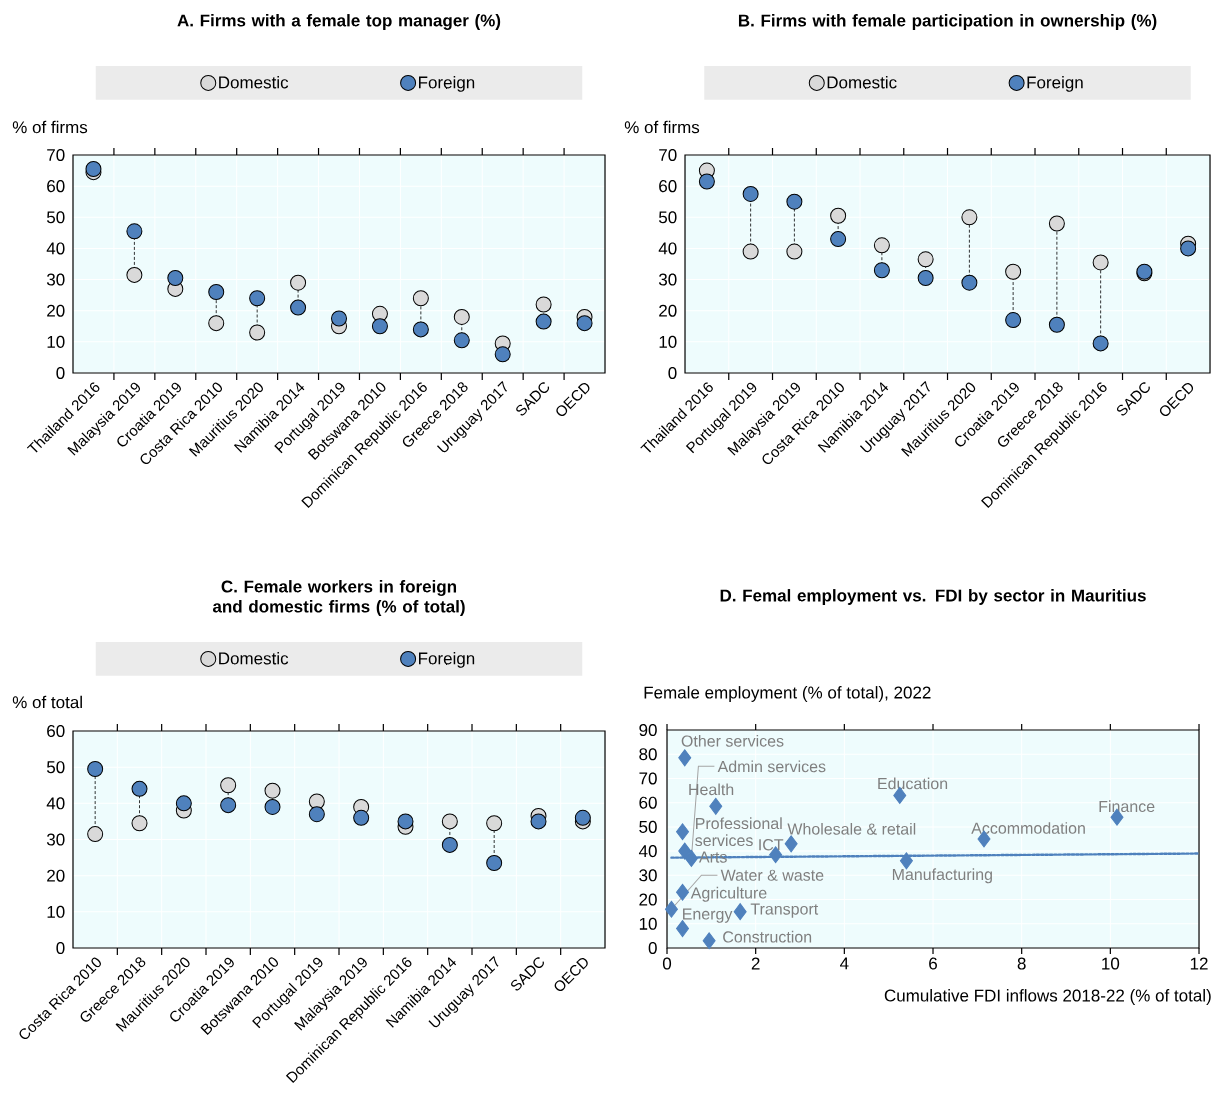 This screenshot has width=1214, height=1095. Describe the element at coordinates (771, 845) in the screenshot. I see `annotation: ICT` at that location.